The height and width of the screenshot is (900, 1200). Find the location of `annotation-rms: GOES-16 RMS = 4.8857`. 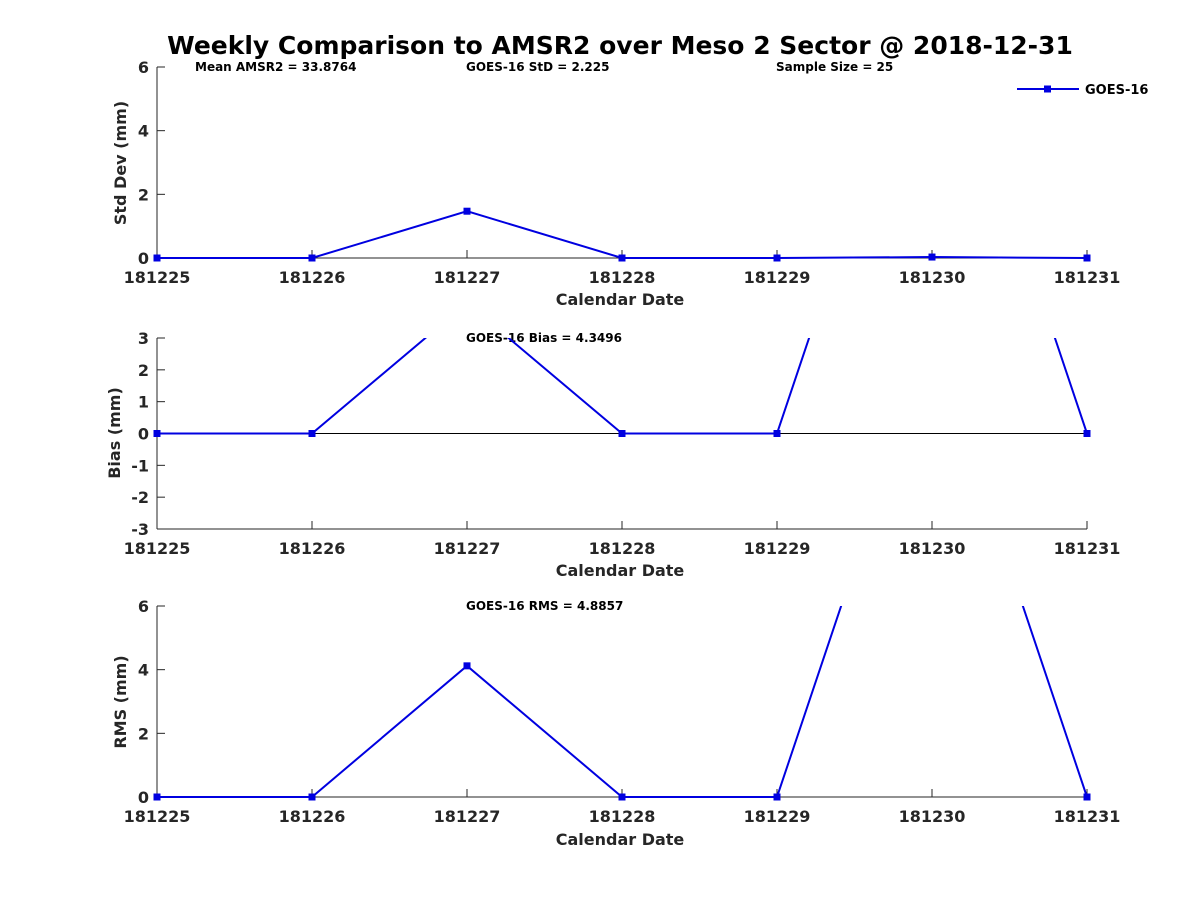

annotation-rms: GOES-16 RMS = 4.8857 is located at coordinates (544, 606).